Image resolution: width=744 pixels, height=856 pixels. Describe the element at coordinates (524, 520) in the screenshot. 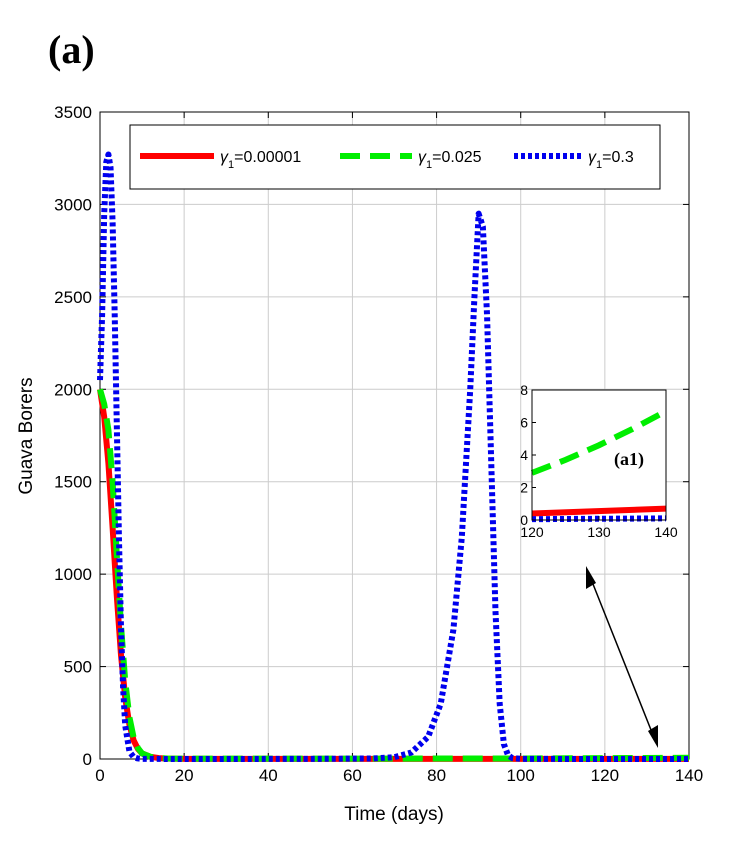

I see `inset-y-tick-label: 0` at that location.